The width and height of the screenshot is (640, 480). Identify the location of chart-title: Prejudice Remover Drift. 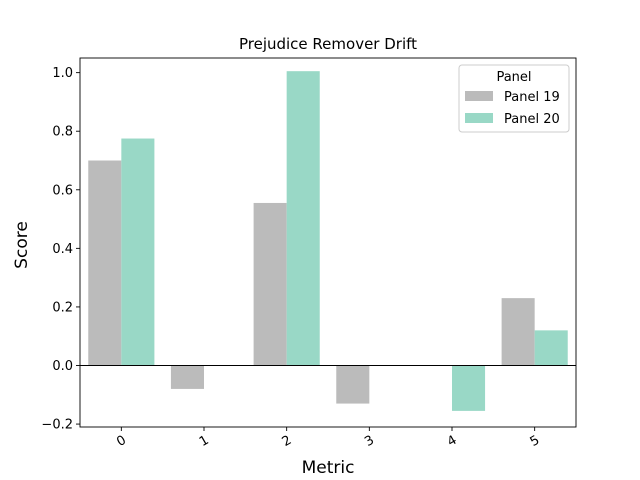
(328, 44).